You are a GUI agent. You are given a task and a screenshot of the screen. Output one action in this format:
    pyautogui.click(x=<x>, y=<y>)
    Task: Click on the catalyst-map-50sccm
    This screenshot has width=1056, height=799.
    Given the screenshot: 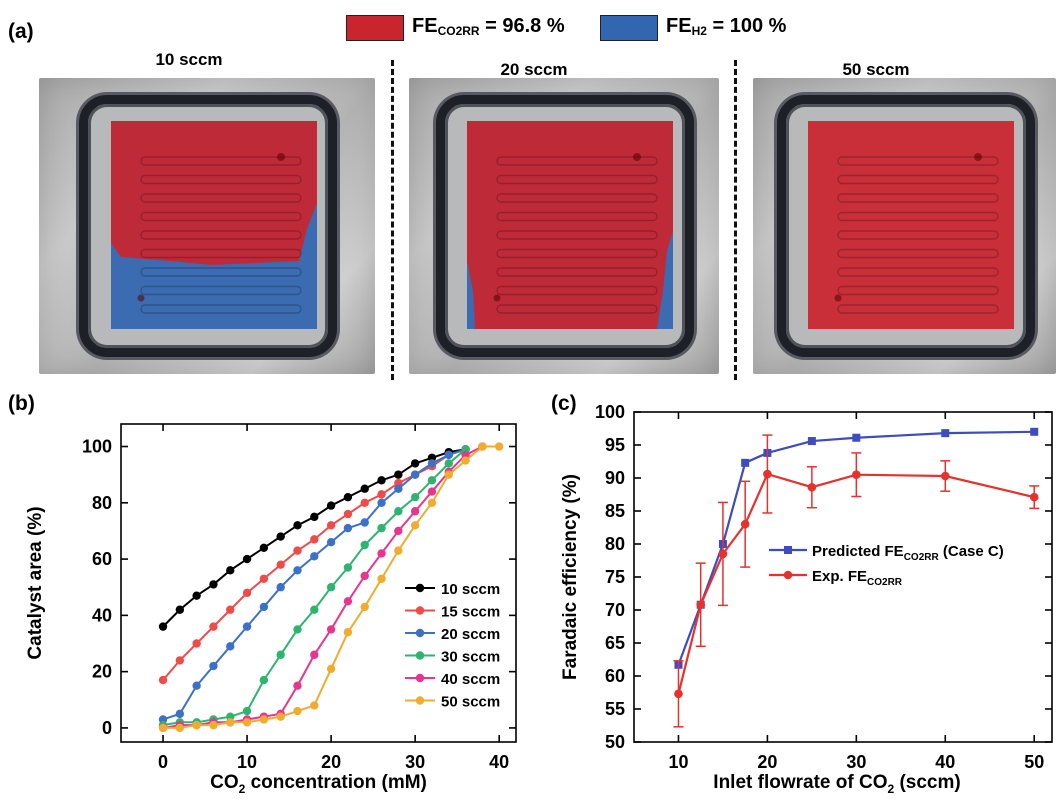 What is the action you would take?
    pyautogui.click(x=911, y=225)
    